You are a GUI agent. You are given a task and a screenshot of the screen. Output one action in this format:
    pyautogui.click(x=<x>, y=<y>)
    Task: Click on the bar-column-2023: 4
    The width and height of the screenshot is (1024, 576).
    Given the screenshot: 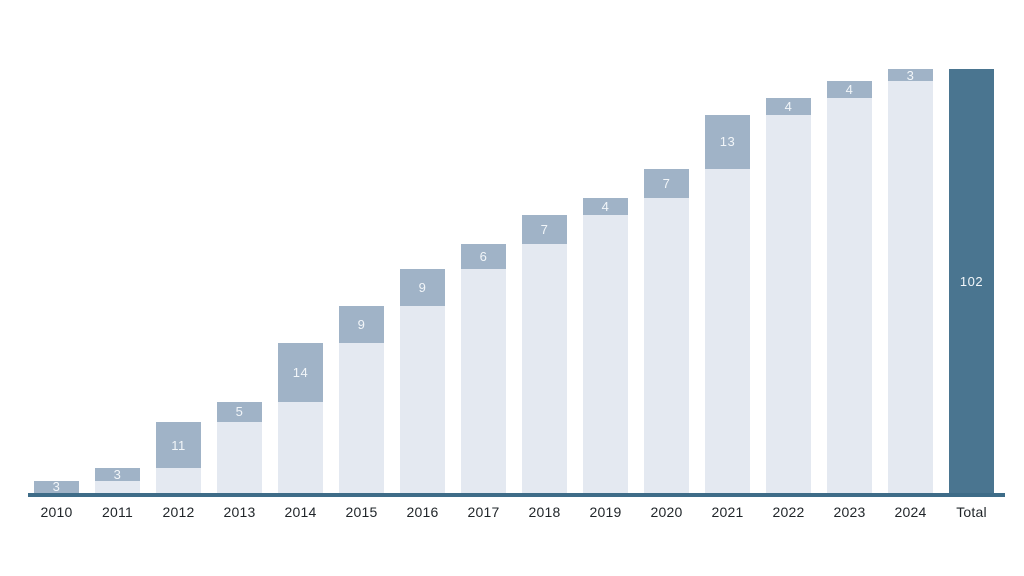 What is the action you would take?
    pyautogui.click(x=849, y=287)
    